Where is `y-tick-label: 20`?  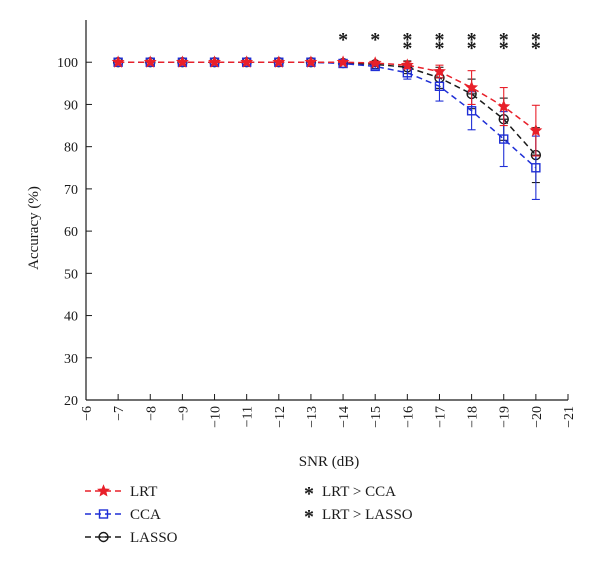 y-tick-label: 20 is located at coordinates (71, 401).